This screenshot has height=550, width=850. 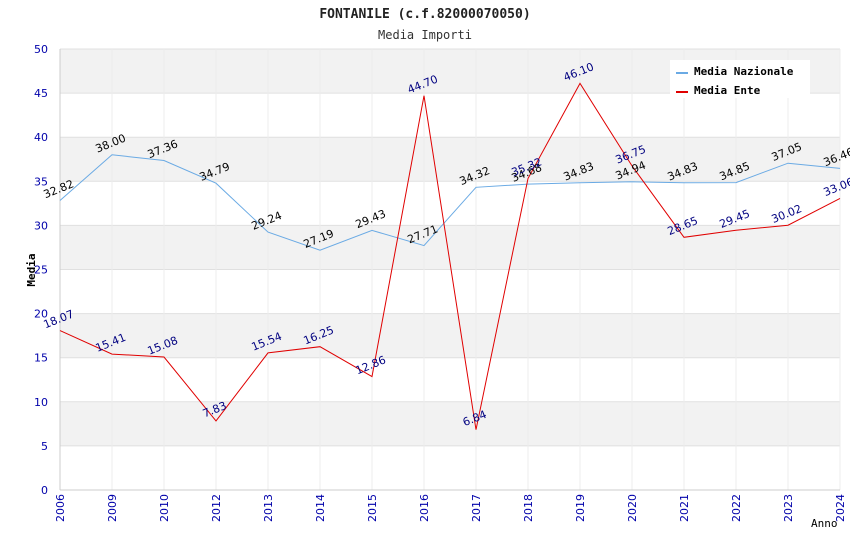 I want to click on x-tick-label: 2015, so click(x=372, y=508).